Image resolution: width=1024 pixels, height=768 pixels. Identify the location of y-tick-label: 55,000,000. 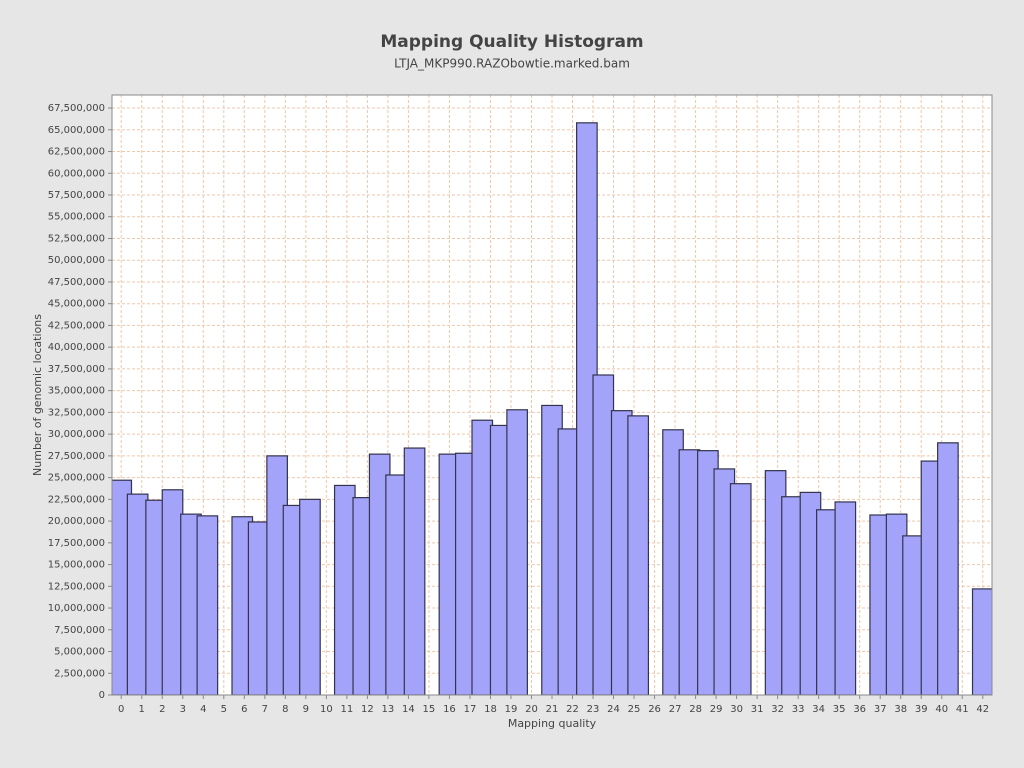
(76, 217).